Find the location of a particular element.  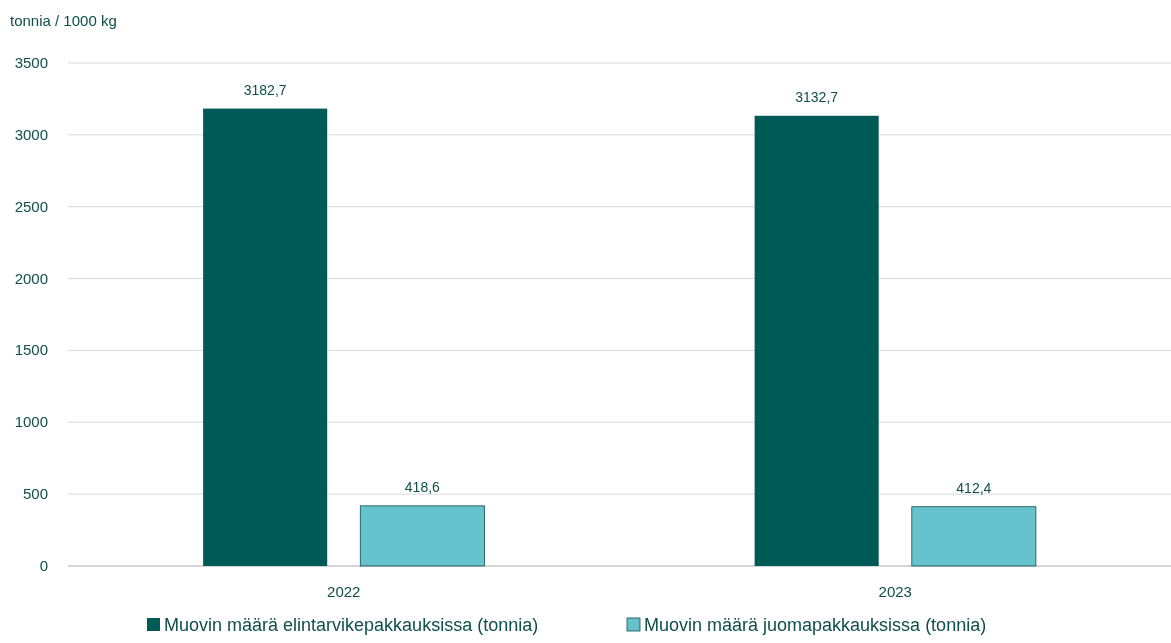

y-tick-label: 2500 is located at coordinates (31, 206).